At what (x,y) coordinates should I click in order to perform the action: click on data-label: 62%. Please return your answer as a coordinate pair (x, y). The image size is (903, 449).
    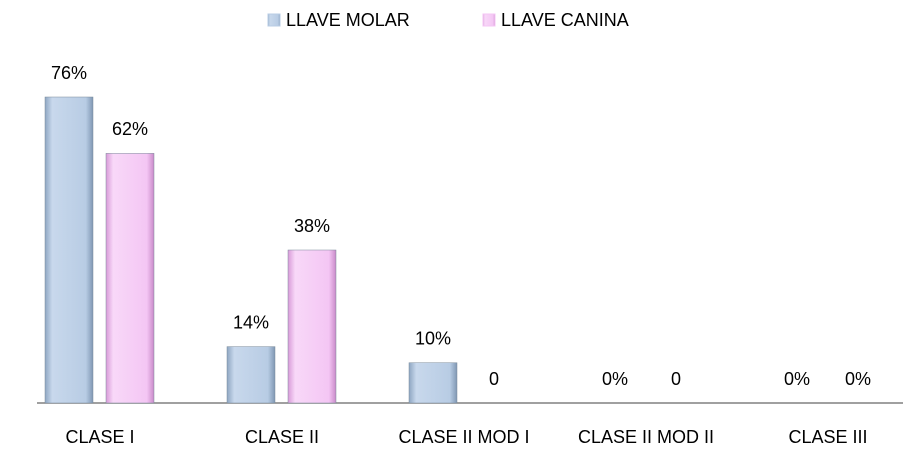
    Looking at the image, I should click on (130, 129).